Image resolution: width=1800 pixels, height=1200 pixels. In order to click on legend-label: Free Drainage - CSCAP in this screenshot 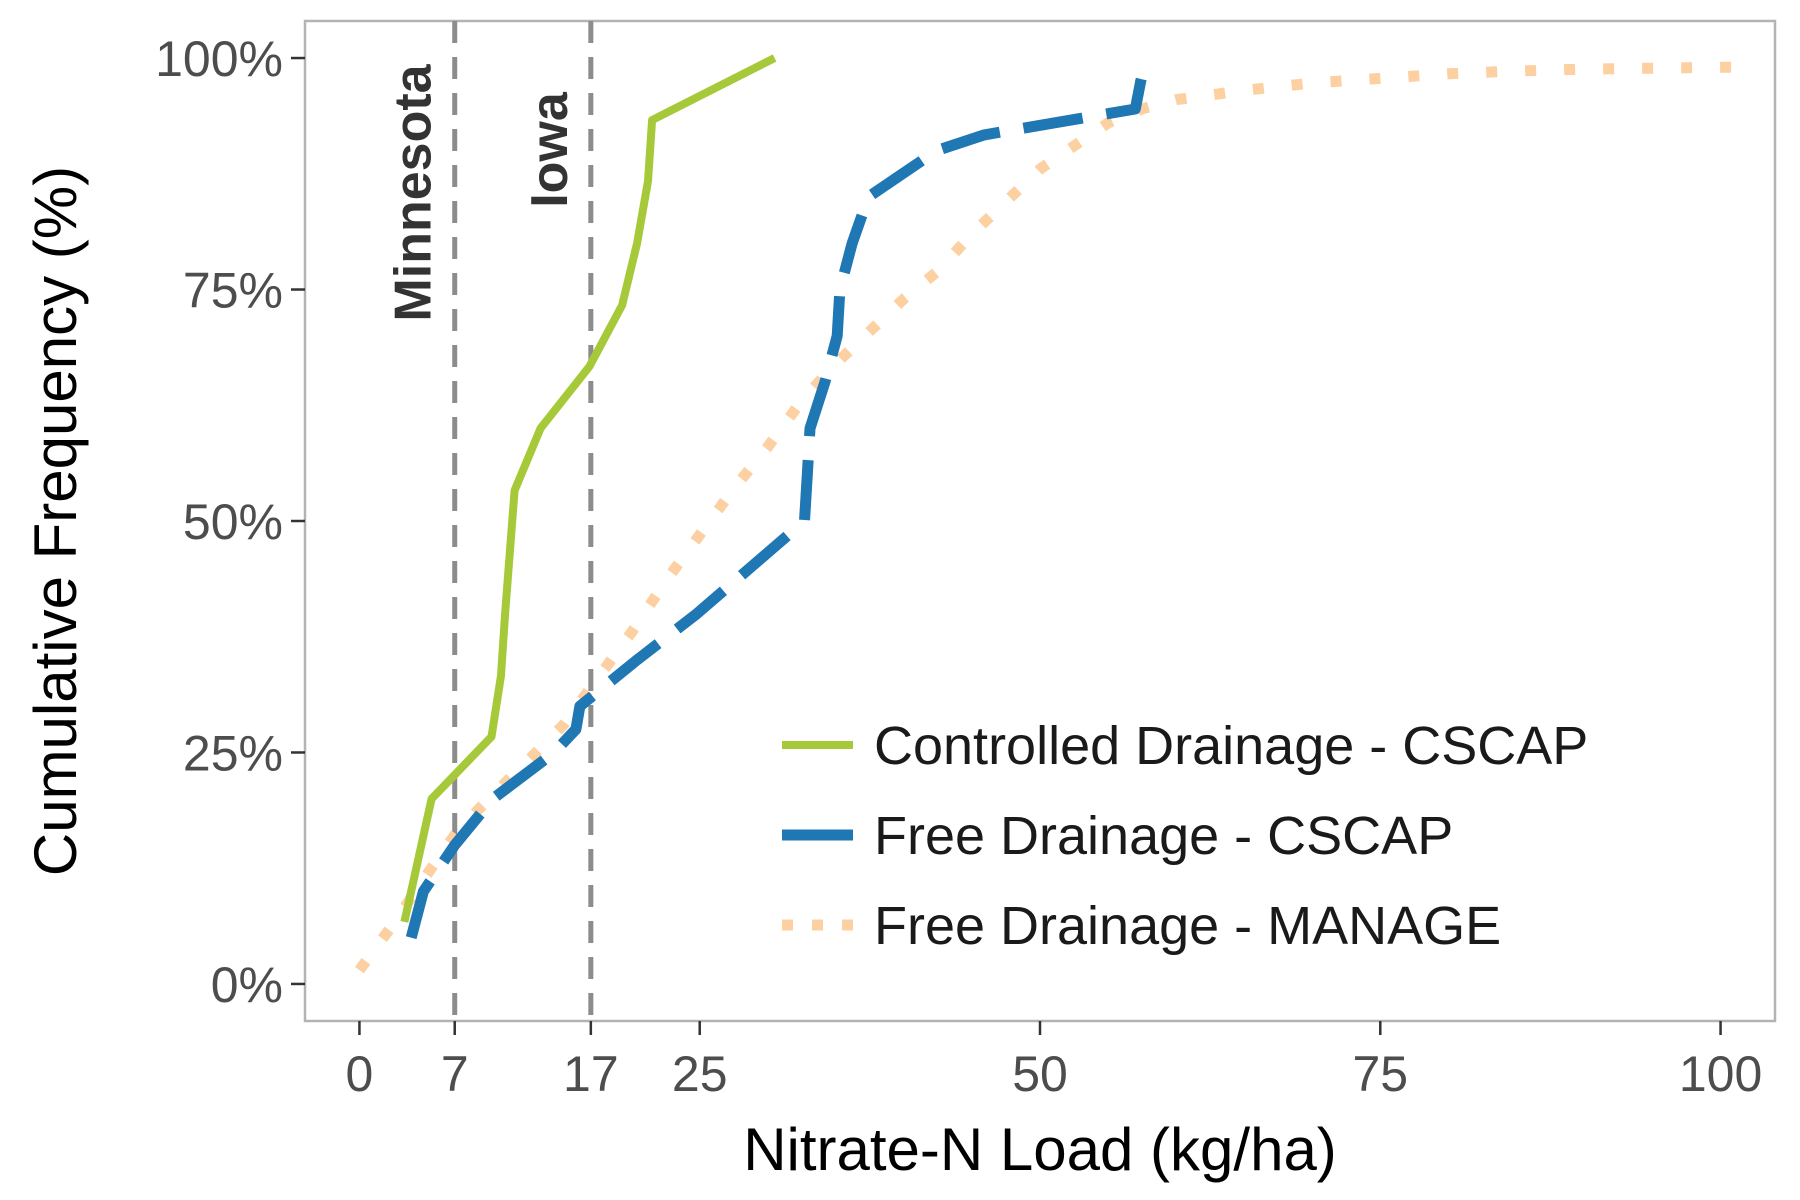, I will do `click(1163, 836)`.